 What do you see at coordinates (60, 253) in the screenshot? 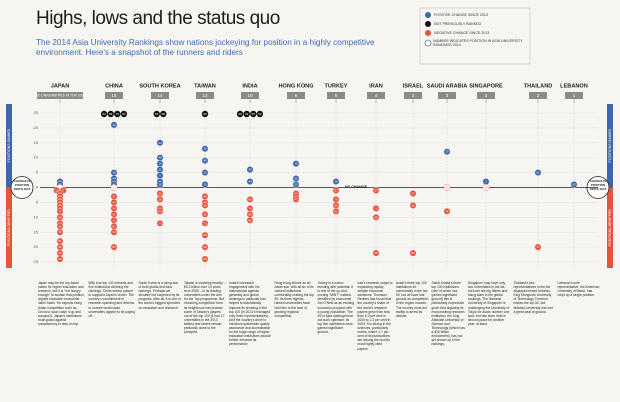
I see `rank-label: 93` at bounding box center [60, 253].